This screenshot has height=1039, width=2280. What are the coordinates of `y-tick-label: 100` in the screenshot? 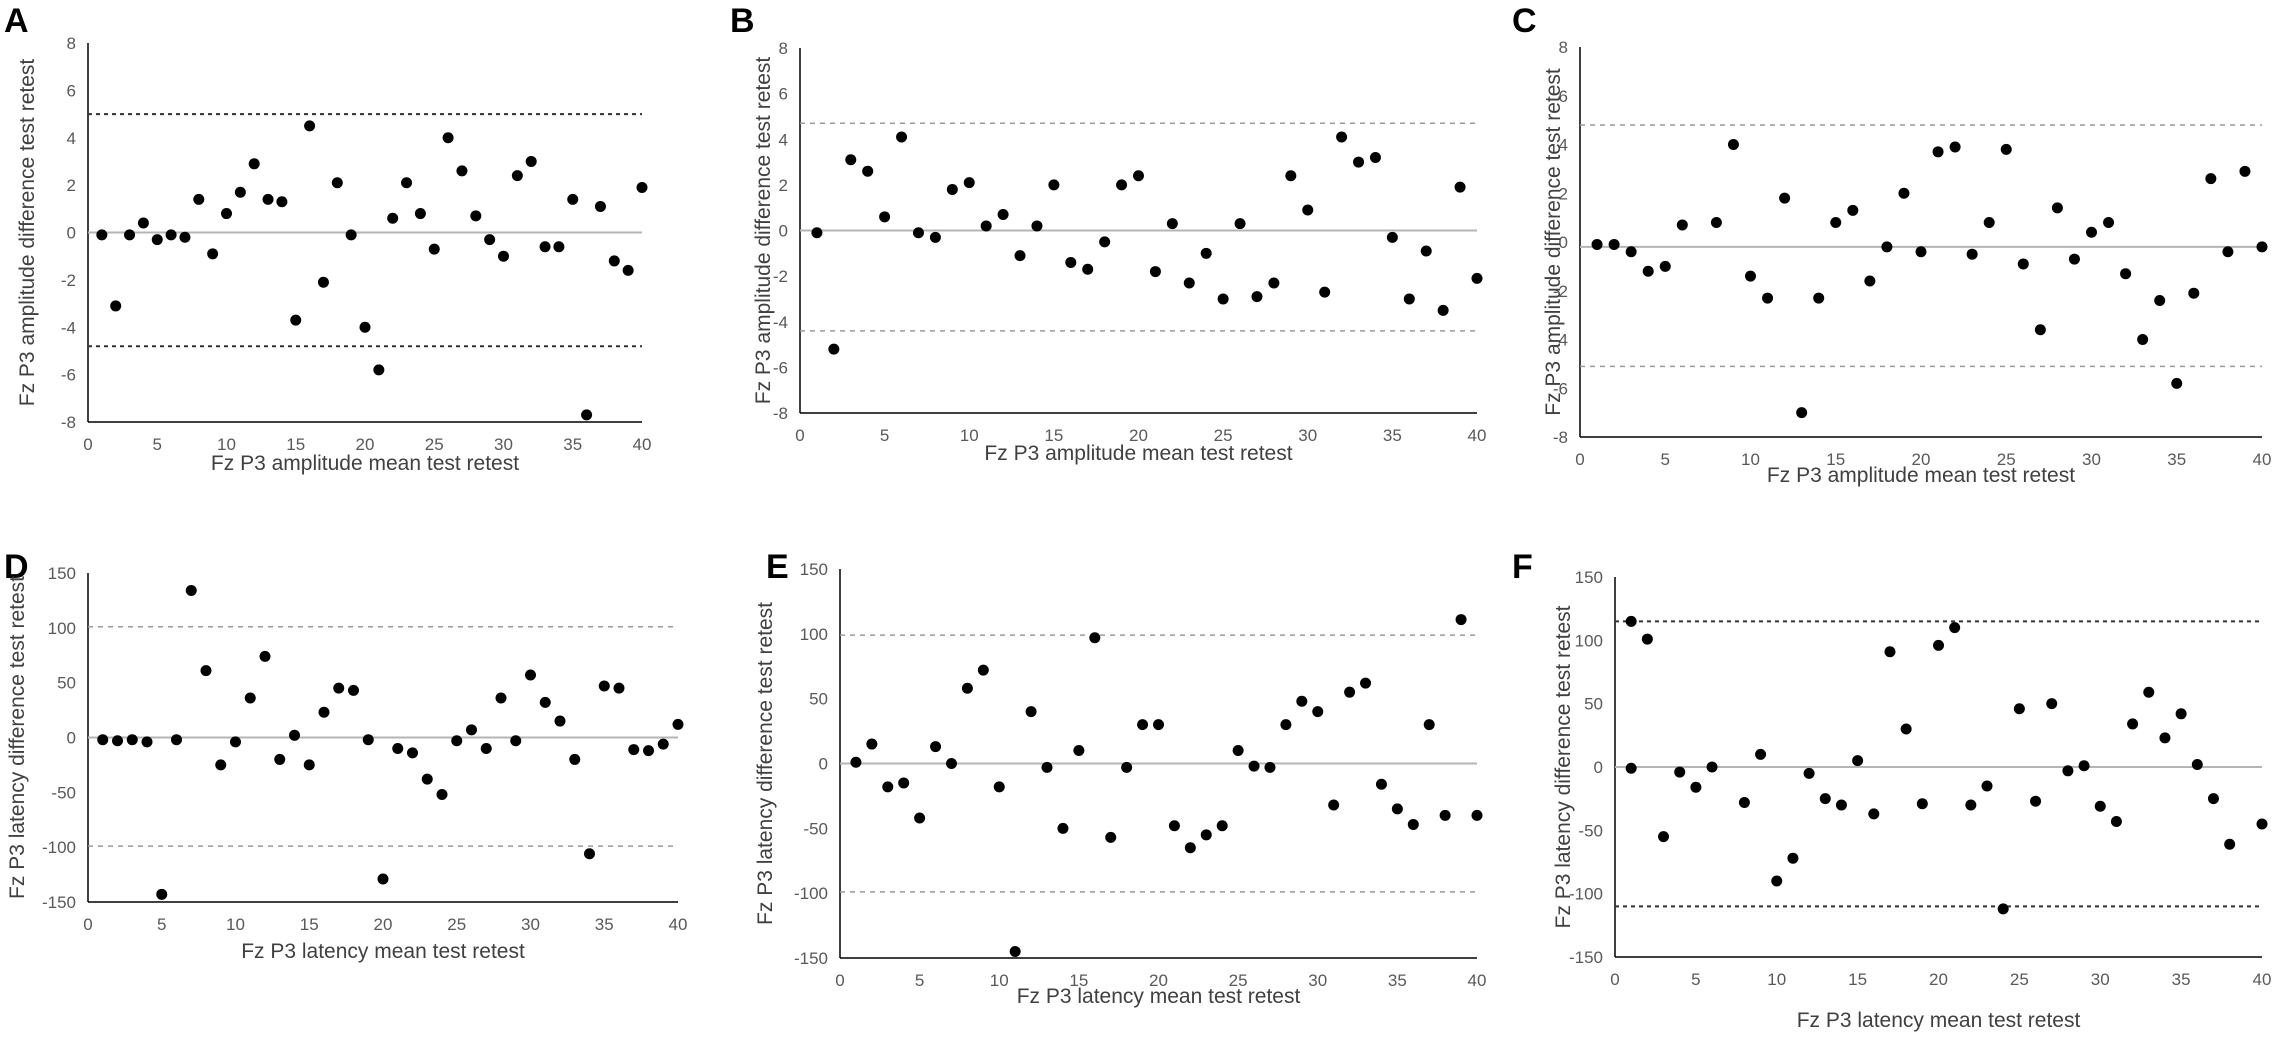 It's located at (62, 628).